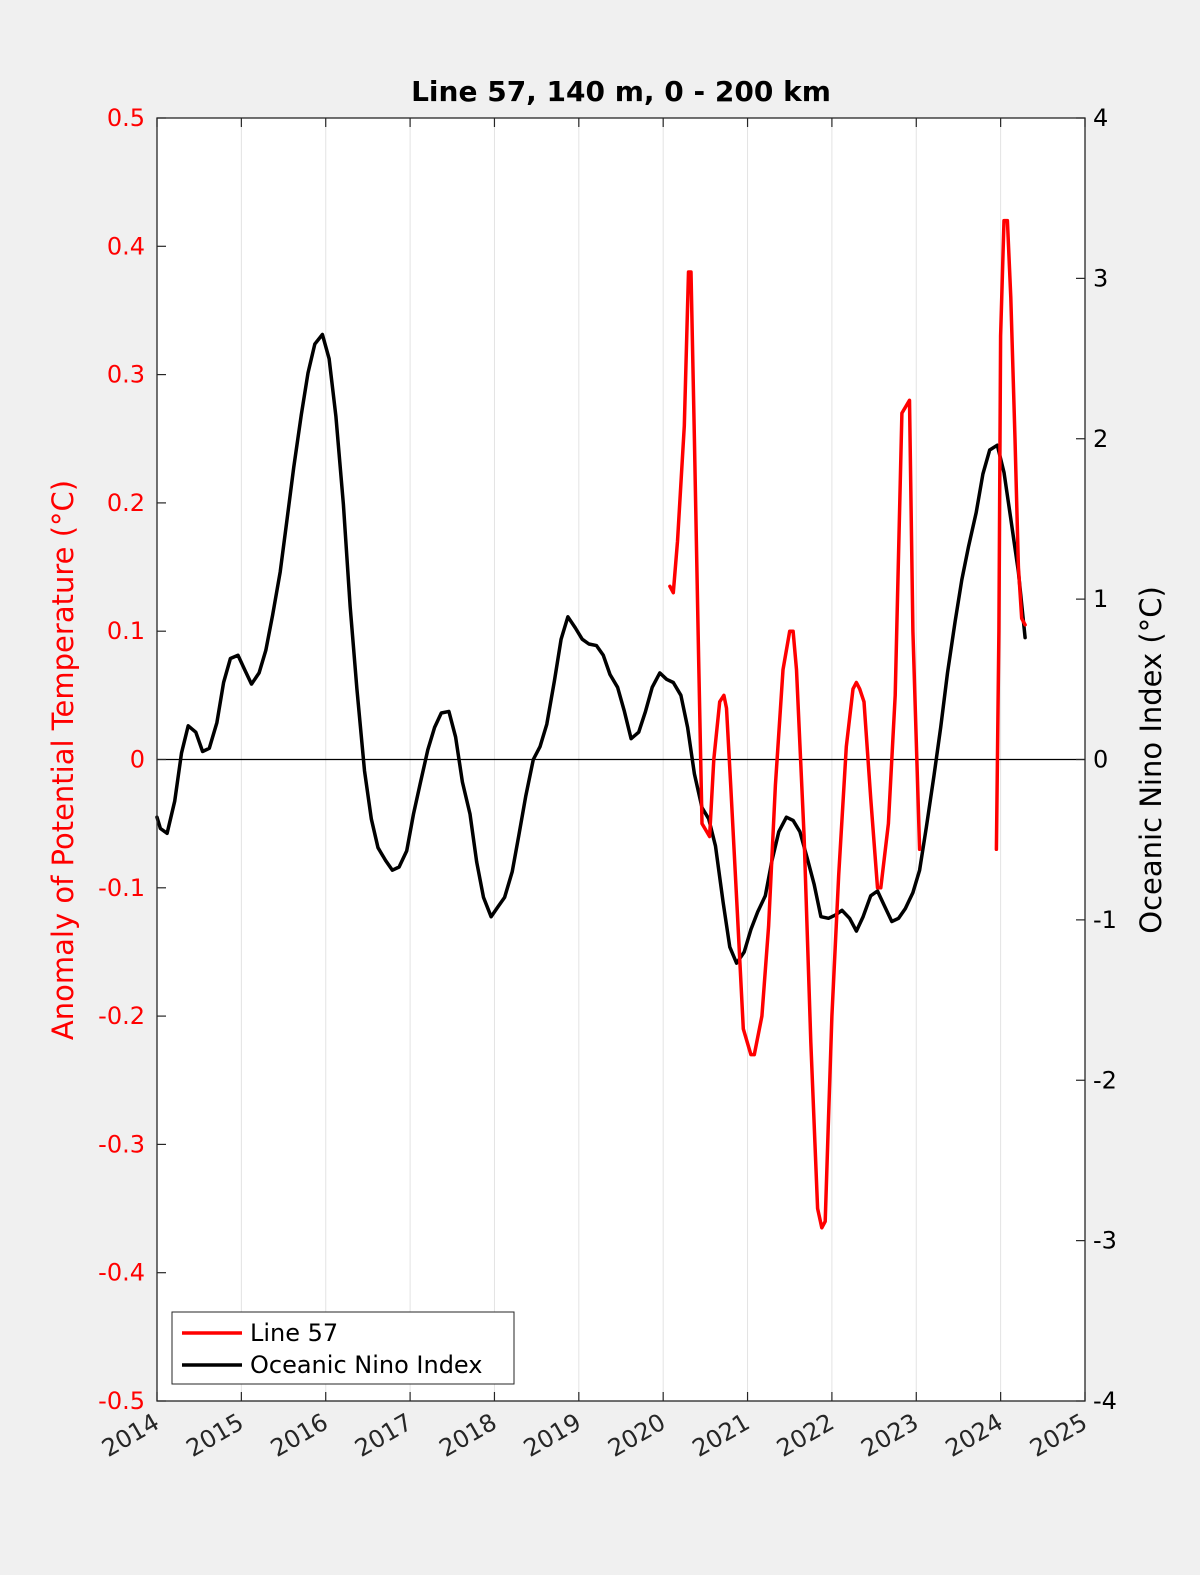  I want to click on y-left-tick-label--0.3: -0.3, so click(121, 1144).